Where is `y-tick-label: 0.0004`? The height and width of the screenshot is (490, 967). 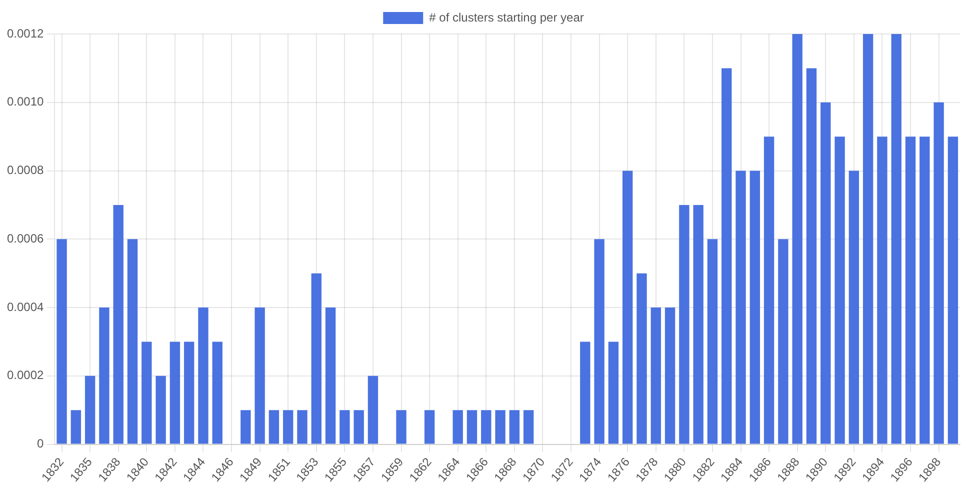 y-tick-label: 0.0004 is located at coordinates (25, 307).